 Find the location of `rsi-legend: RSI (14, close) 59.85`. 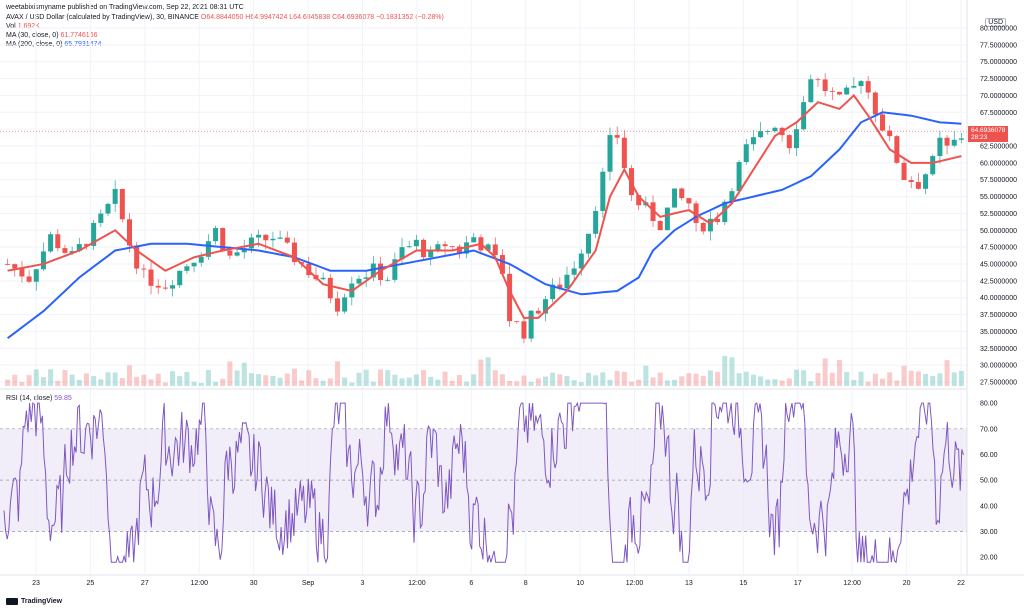

rsi-legend: RSI (14, close) 59.85 is located at coordinates (39, 398).